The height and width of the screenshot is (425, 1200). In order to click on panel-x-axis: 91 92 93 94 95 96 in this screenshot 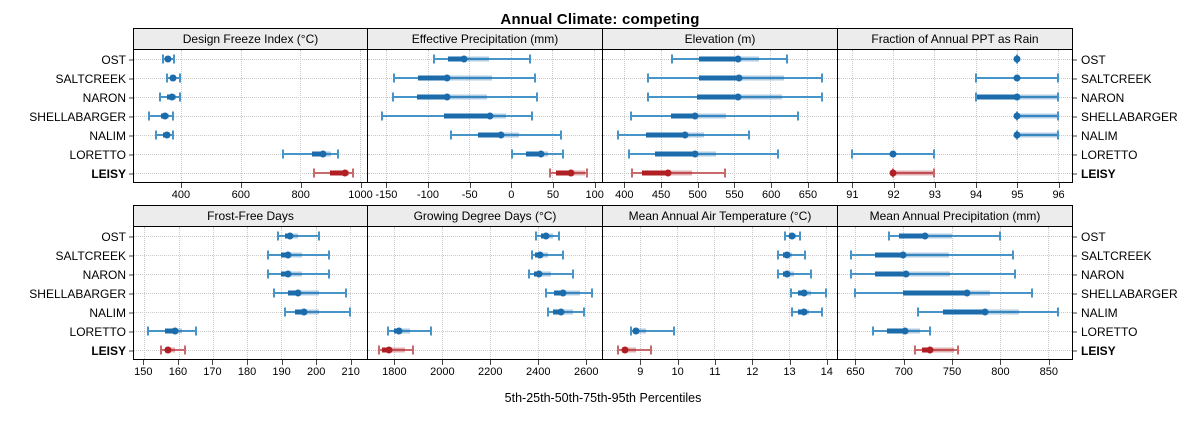, I will do `click(955, 194)`.